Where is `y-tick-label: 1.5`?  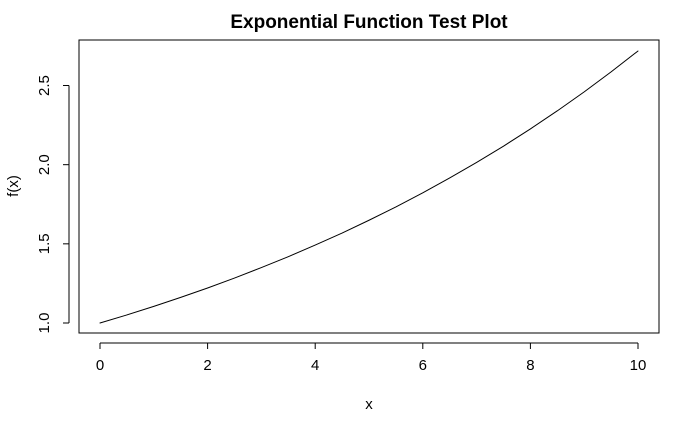 y-tick-label: 1.5 is located at coordinates (44, 243).